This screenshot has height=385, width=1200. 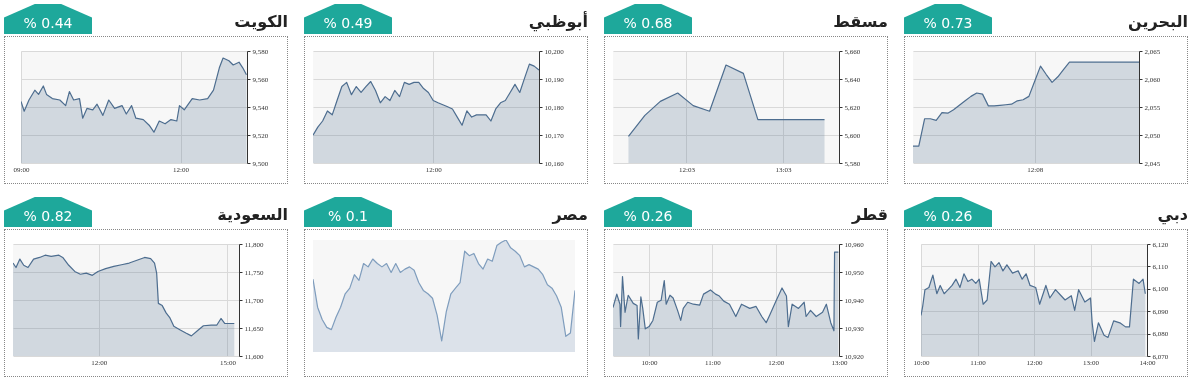 What do you see at coordinates (348, 19) in the screenshot?
I see `chart-subtitle: % 0.49` at bounding box center [348, 19].